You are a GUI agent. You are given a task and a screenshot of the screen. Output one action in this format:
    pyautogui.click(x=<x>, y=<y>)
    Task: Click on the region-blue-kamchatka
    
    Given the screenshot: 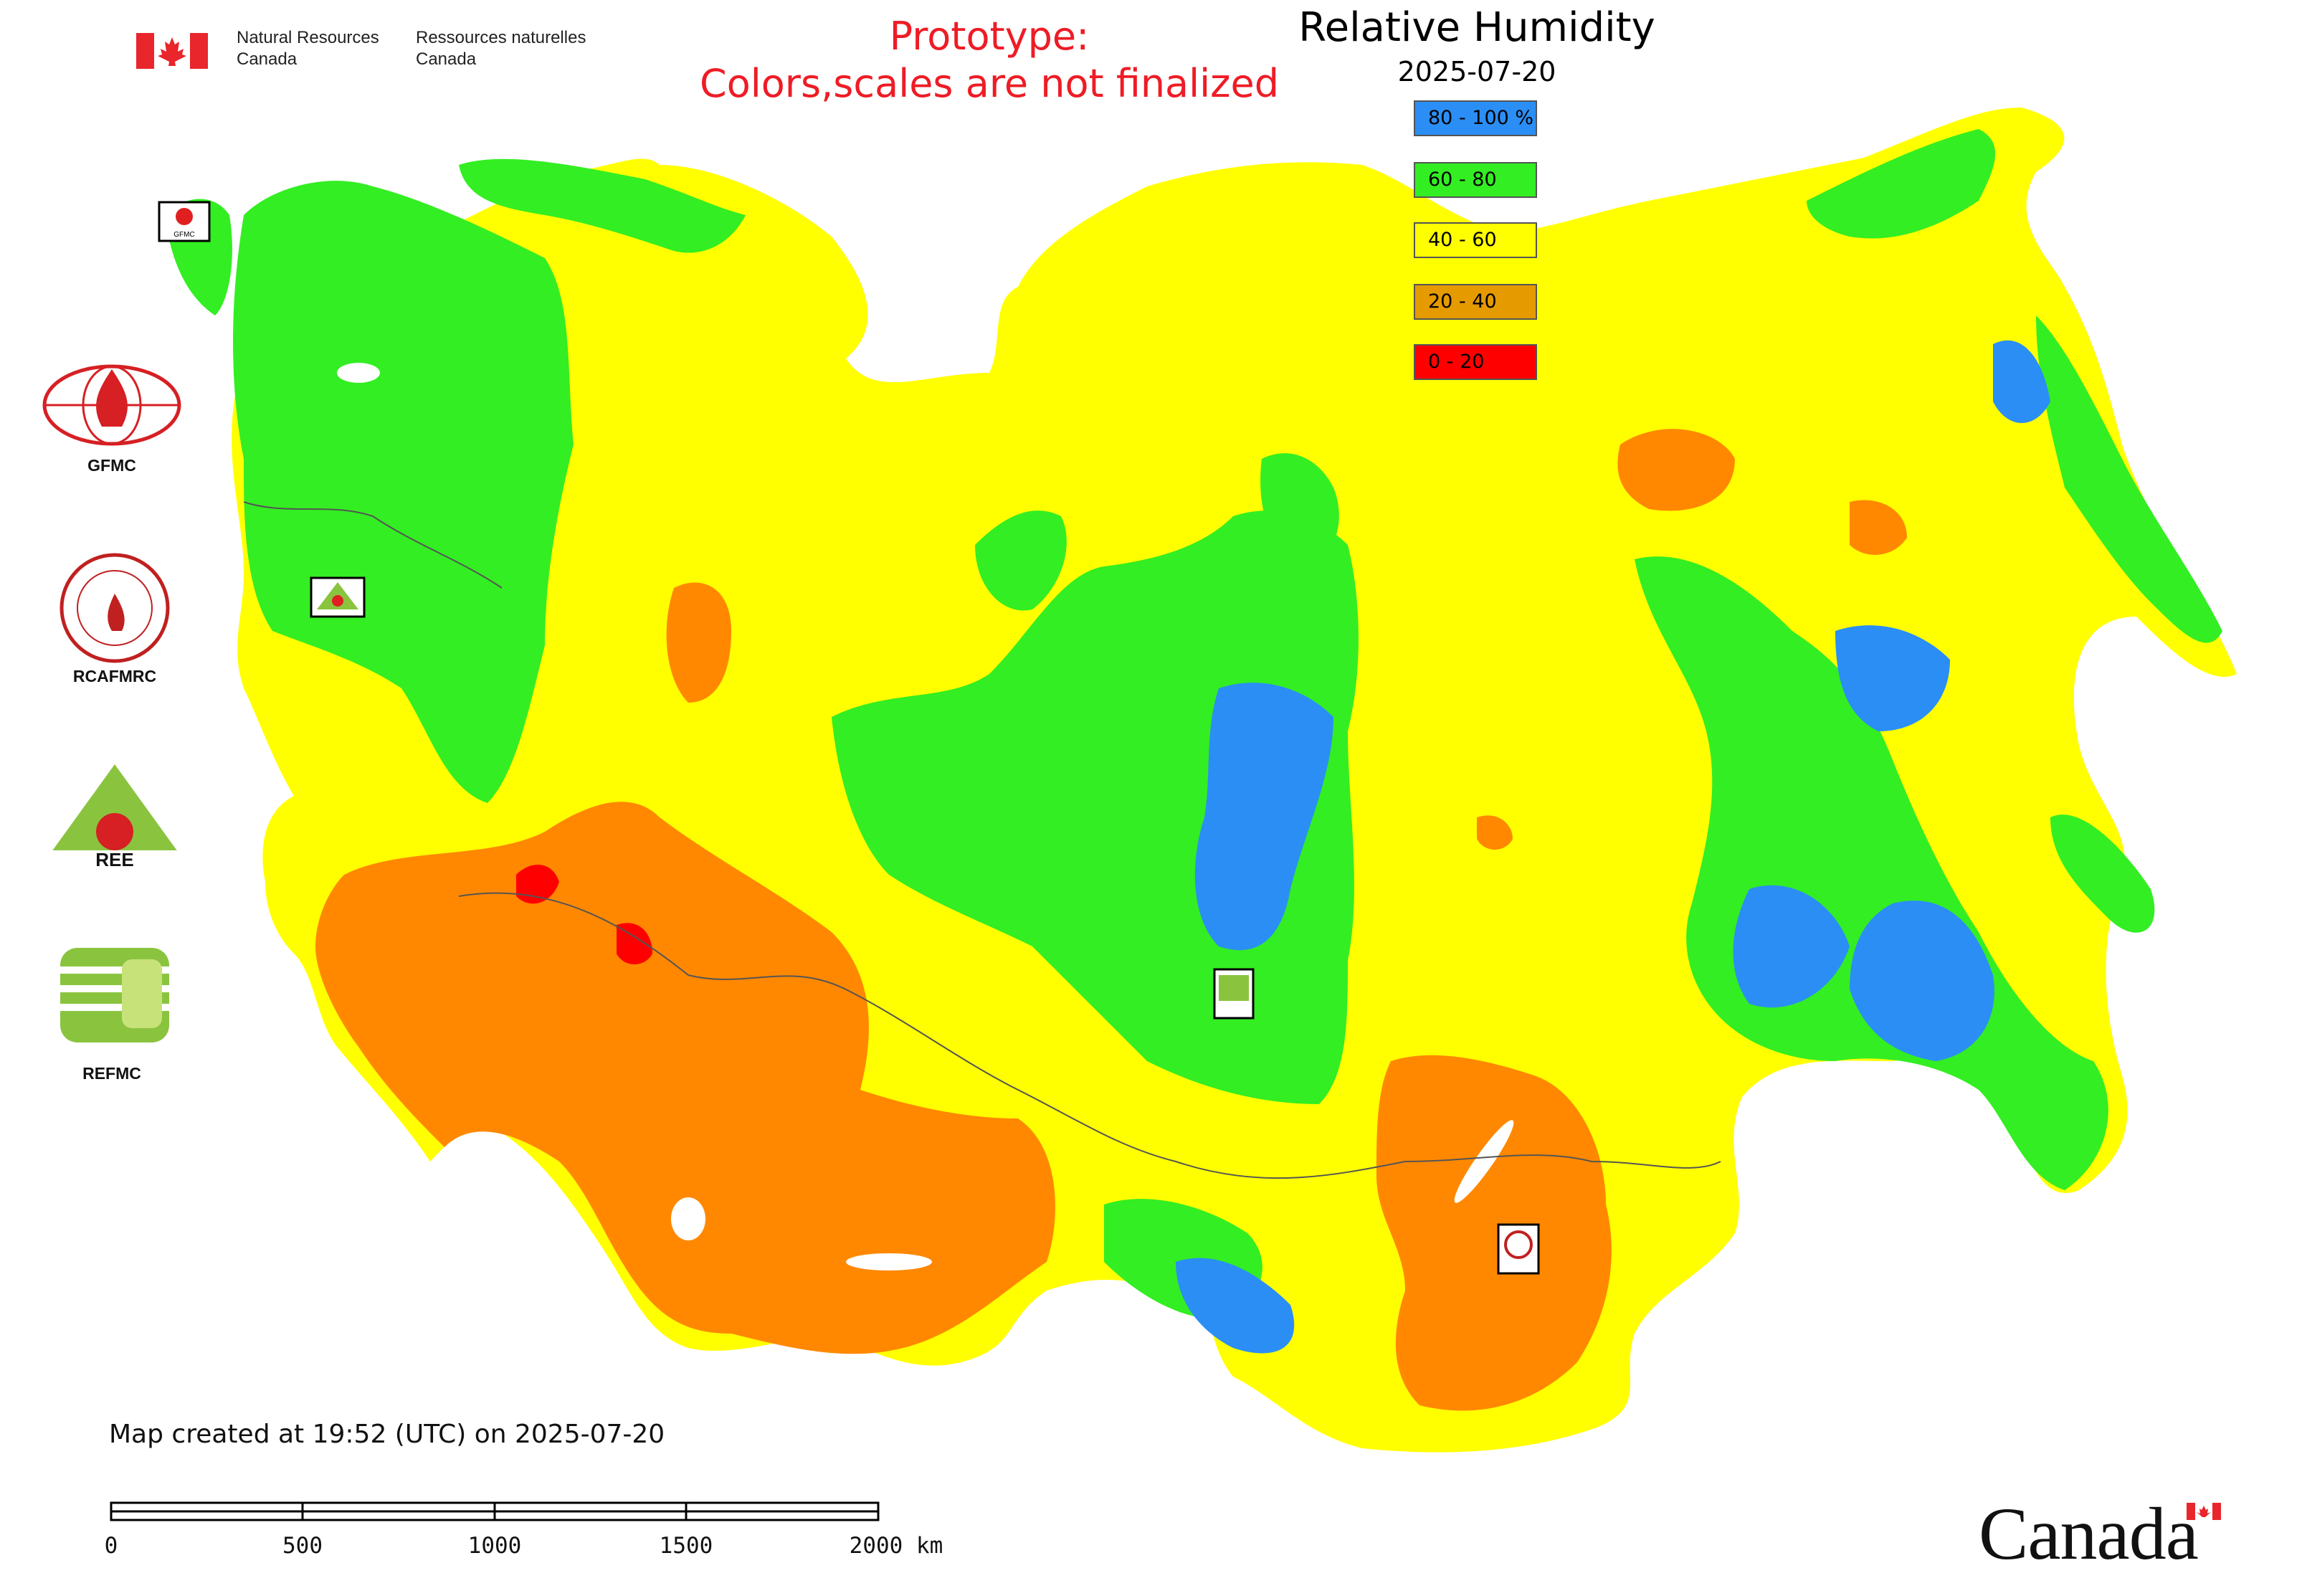 What is the action you would take?
    pyautogui.click(x=2022, y=381)
    